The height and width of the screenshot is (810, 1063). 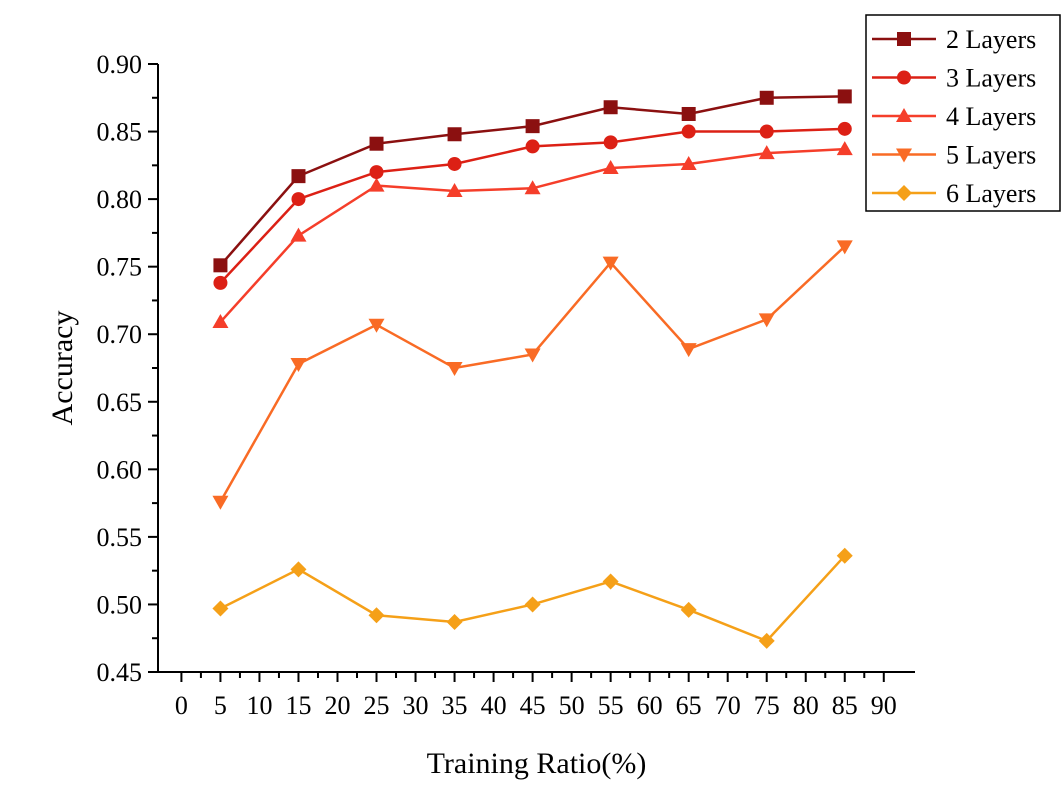 I want to click on series-6-layers, so click(x=532, y=598).